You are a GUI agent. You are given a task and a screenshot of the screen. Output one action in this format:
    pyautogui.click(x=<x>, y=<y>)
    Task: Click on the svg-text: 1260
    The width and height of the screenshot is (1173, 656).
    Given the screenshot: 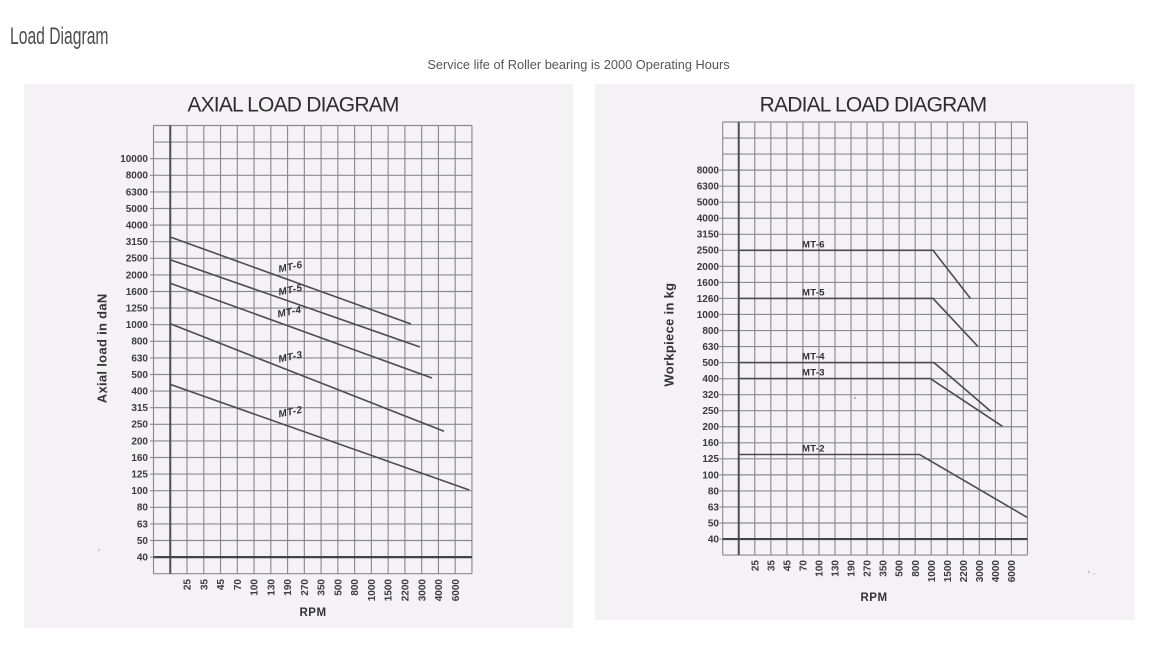 What is the action you would take?
    pyautogui.click(x=708, y=299)
    